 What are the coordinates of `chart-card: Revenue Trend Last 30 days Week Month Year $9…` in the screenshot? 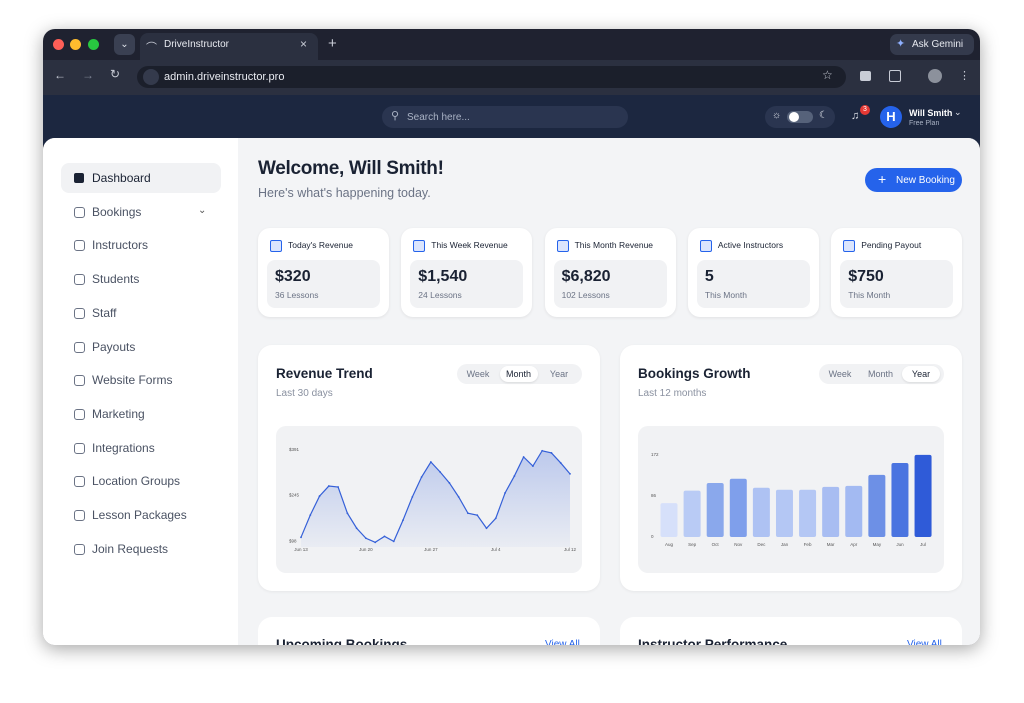 It's located at (429, 468).